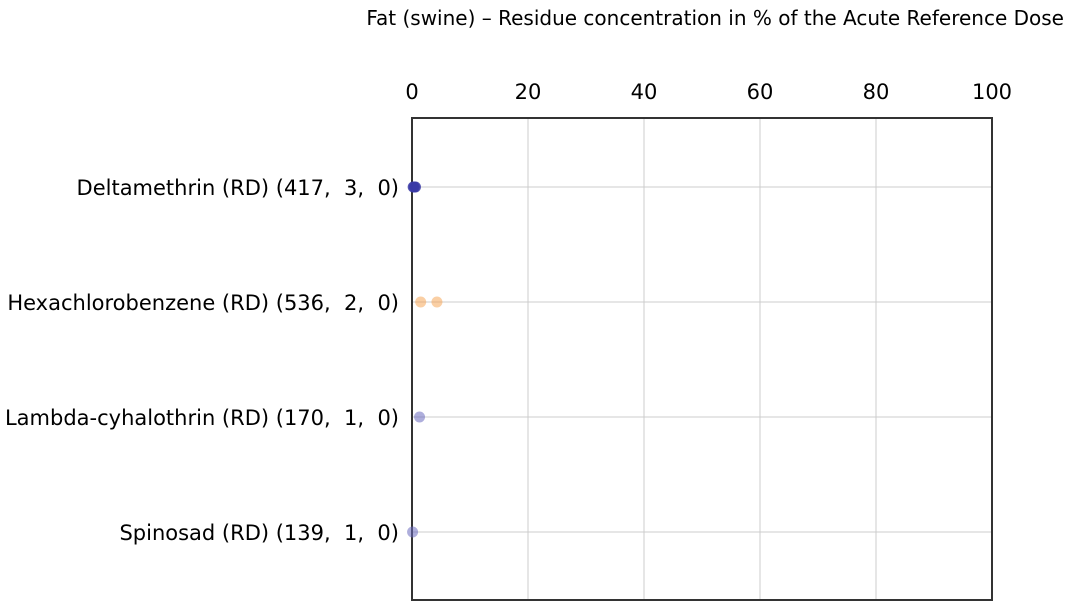  What do you see at coordinates (425, 359) in the screenshot?
I see `data-points` at bounding box center [425, 359].